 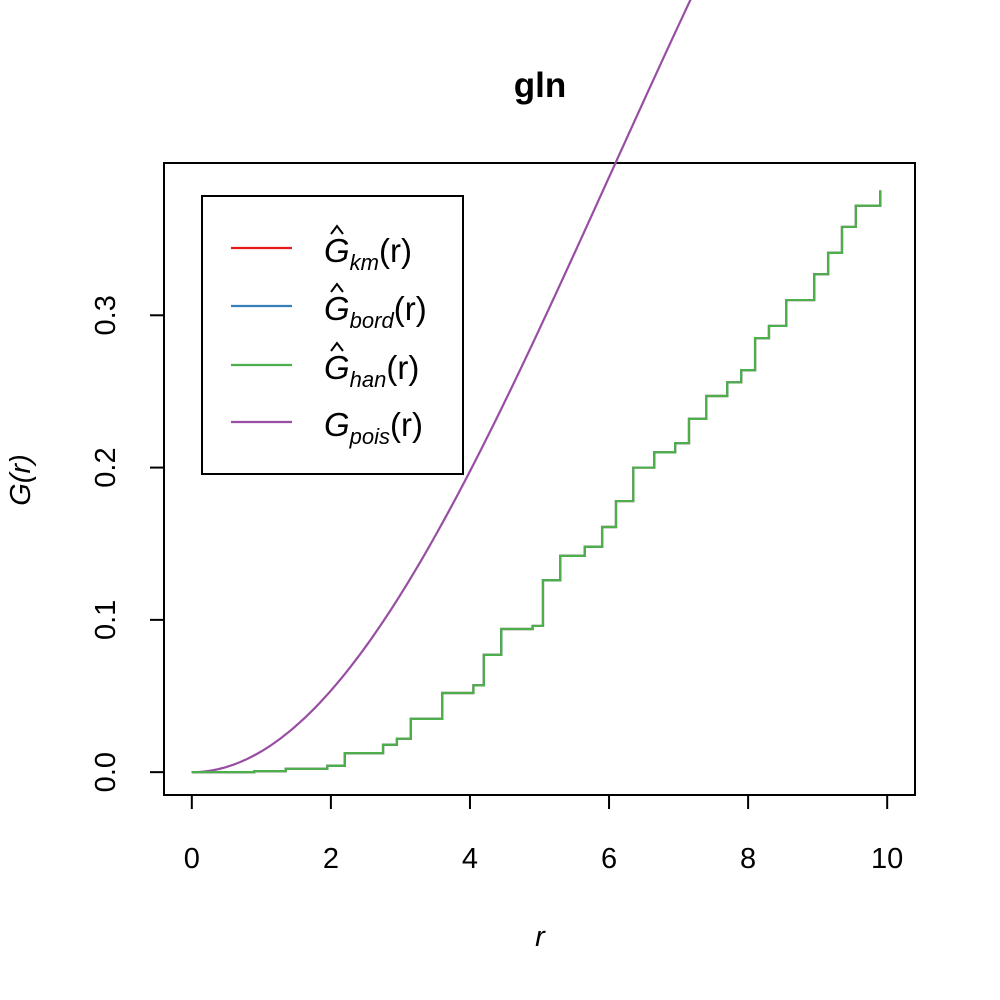 I want to click on y-tick-label: 0.2, so click(x=106, y=467).